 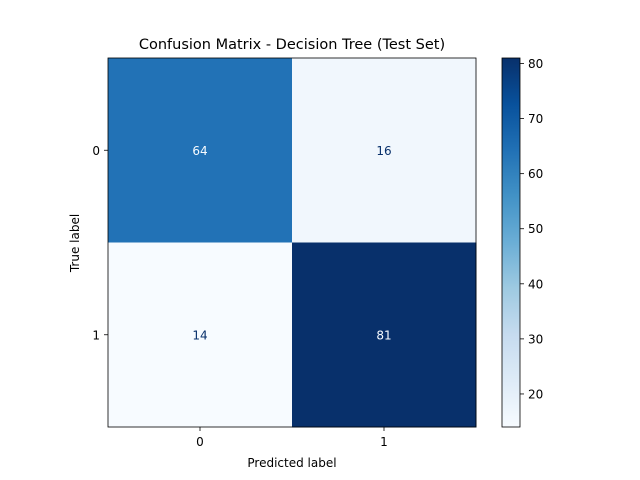 What do you see at coordinates (384, 442) in the screenshot?
I see `x-tick-label: 1` at bounding box center [384, 442].